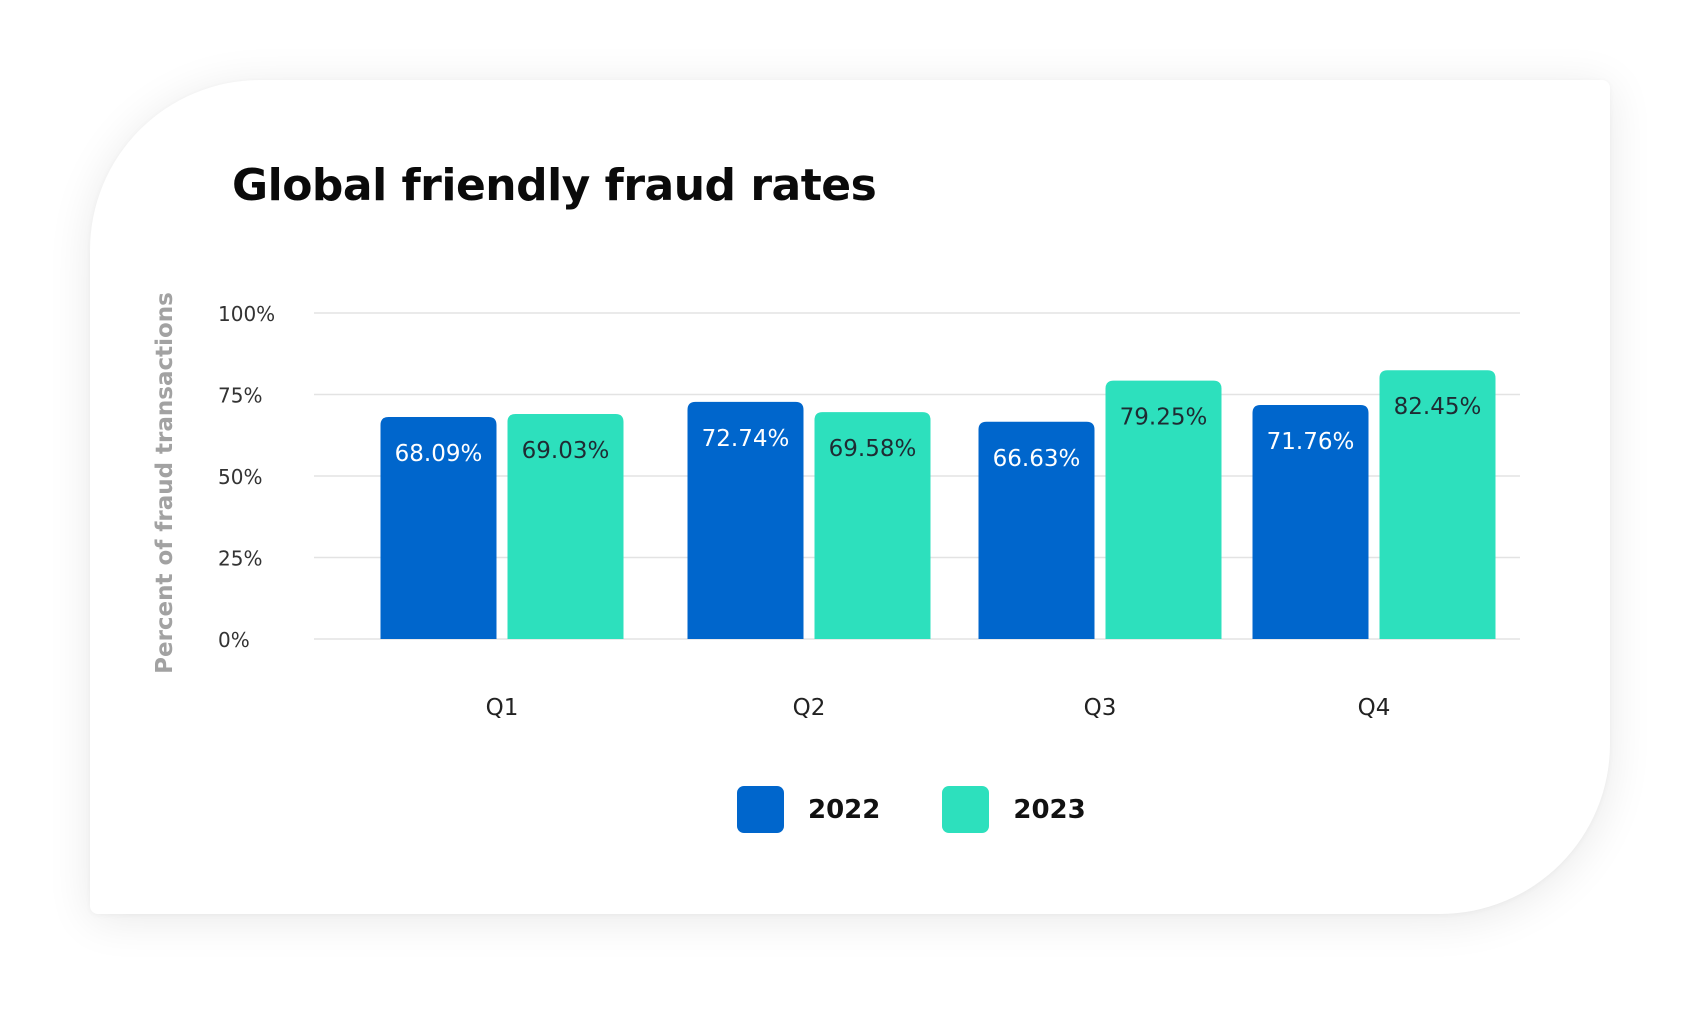 This screenshot has width=1692, height=1009. Describe the element at coordinates (873, 449) in the screenshot. I see `data-label: 69.58%` at that location.